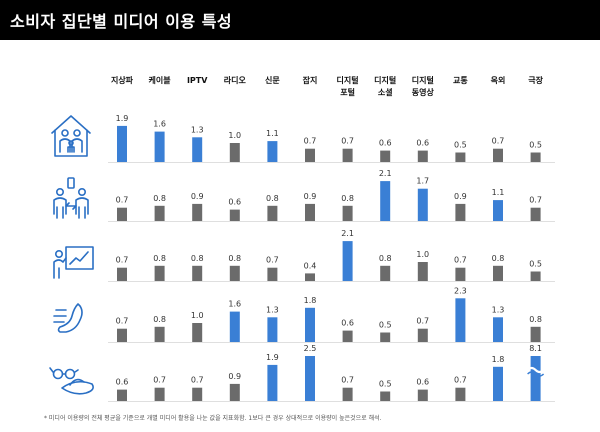 This screenshot has height=432, width=600. Describe the element at coordinates (121, 21) in the screenshot. I see `page-title: 소비자 집단별 미디어 이용 특성` at that location.